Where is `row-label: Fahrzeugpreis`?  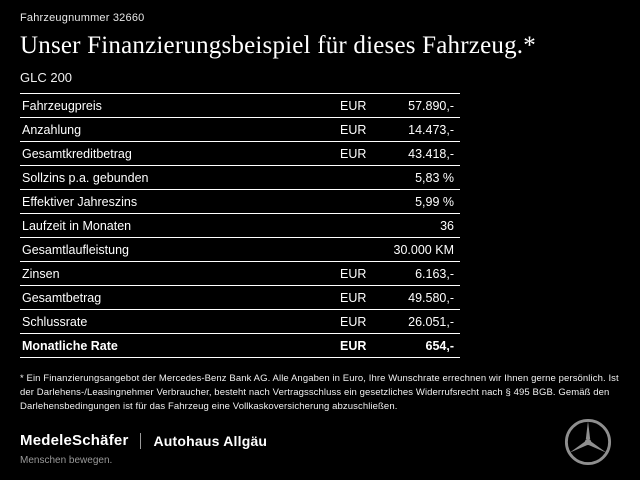 row-label: Fahrzeugpreis is located at coordinates (62, 105).